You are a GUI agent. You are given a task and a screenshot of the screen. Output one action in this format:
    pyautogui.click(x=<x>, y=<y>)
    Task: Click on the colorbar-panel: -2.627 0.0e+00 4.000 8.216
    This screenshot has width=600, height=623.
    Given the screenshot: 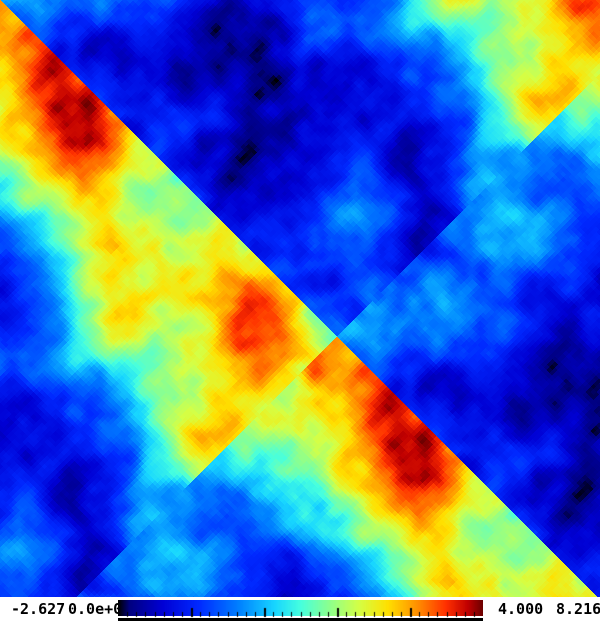 What is the action you would take?
    pyautogui.click(x=300, y=610)
    